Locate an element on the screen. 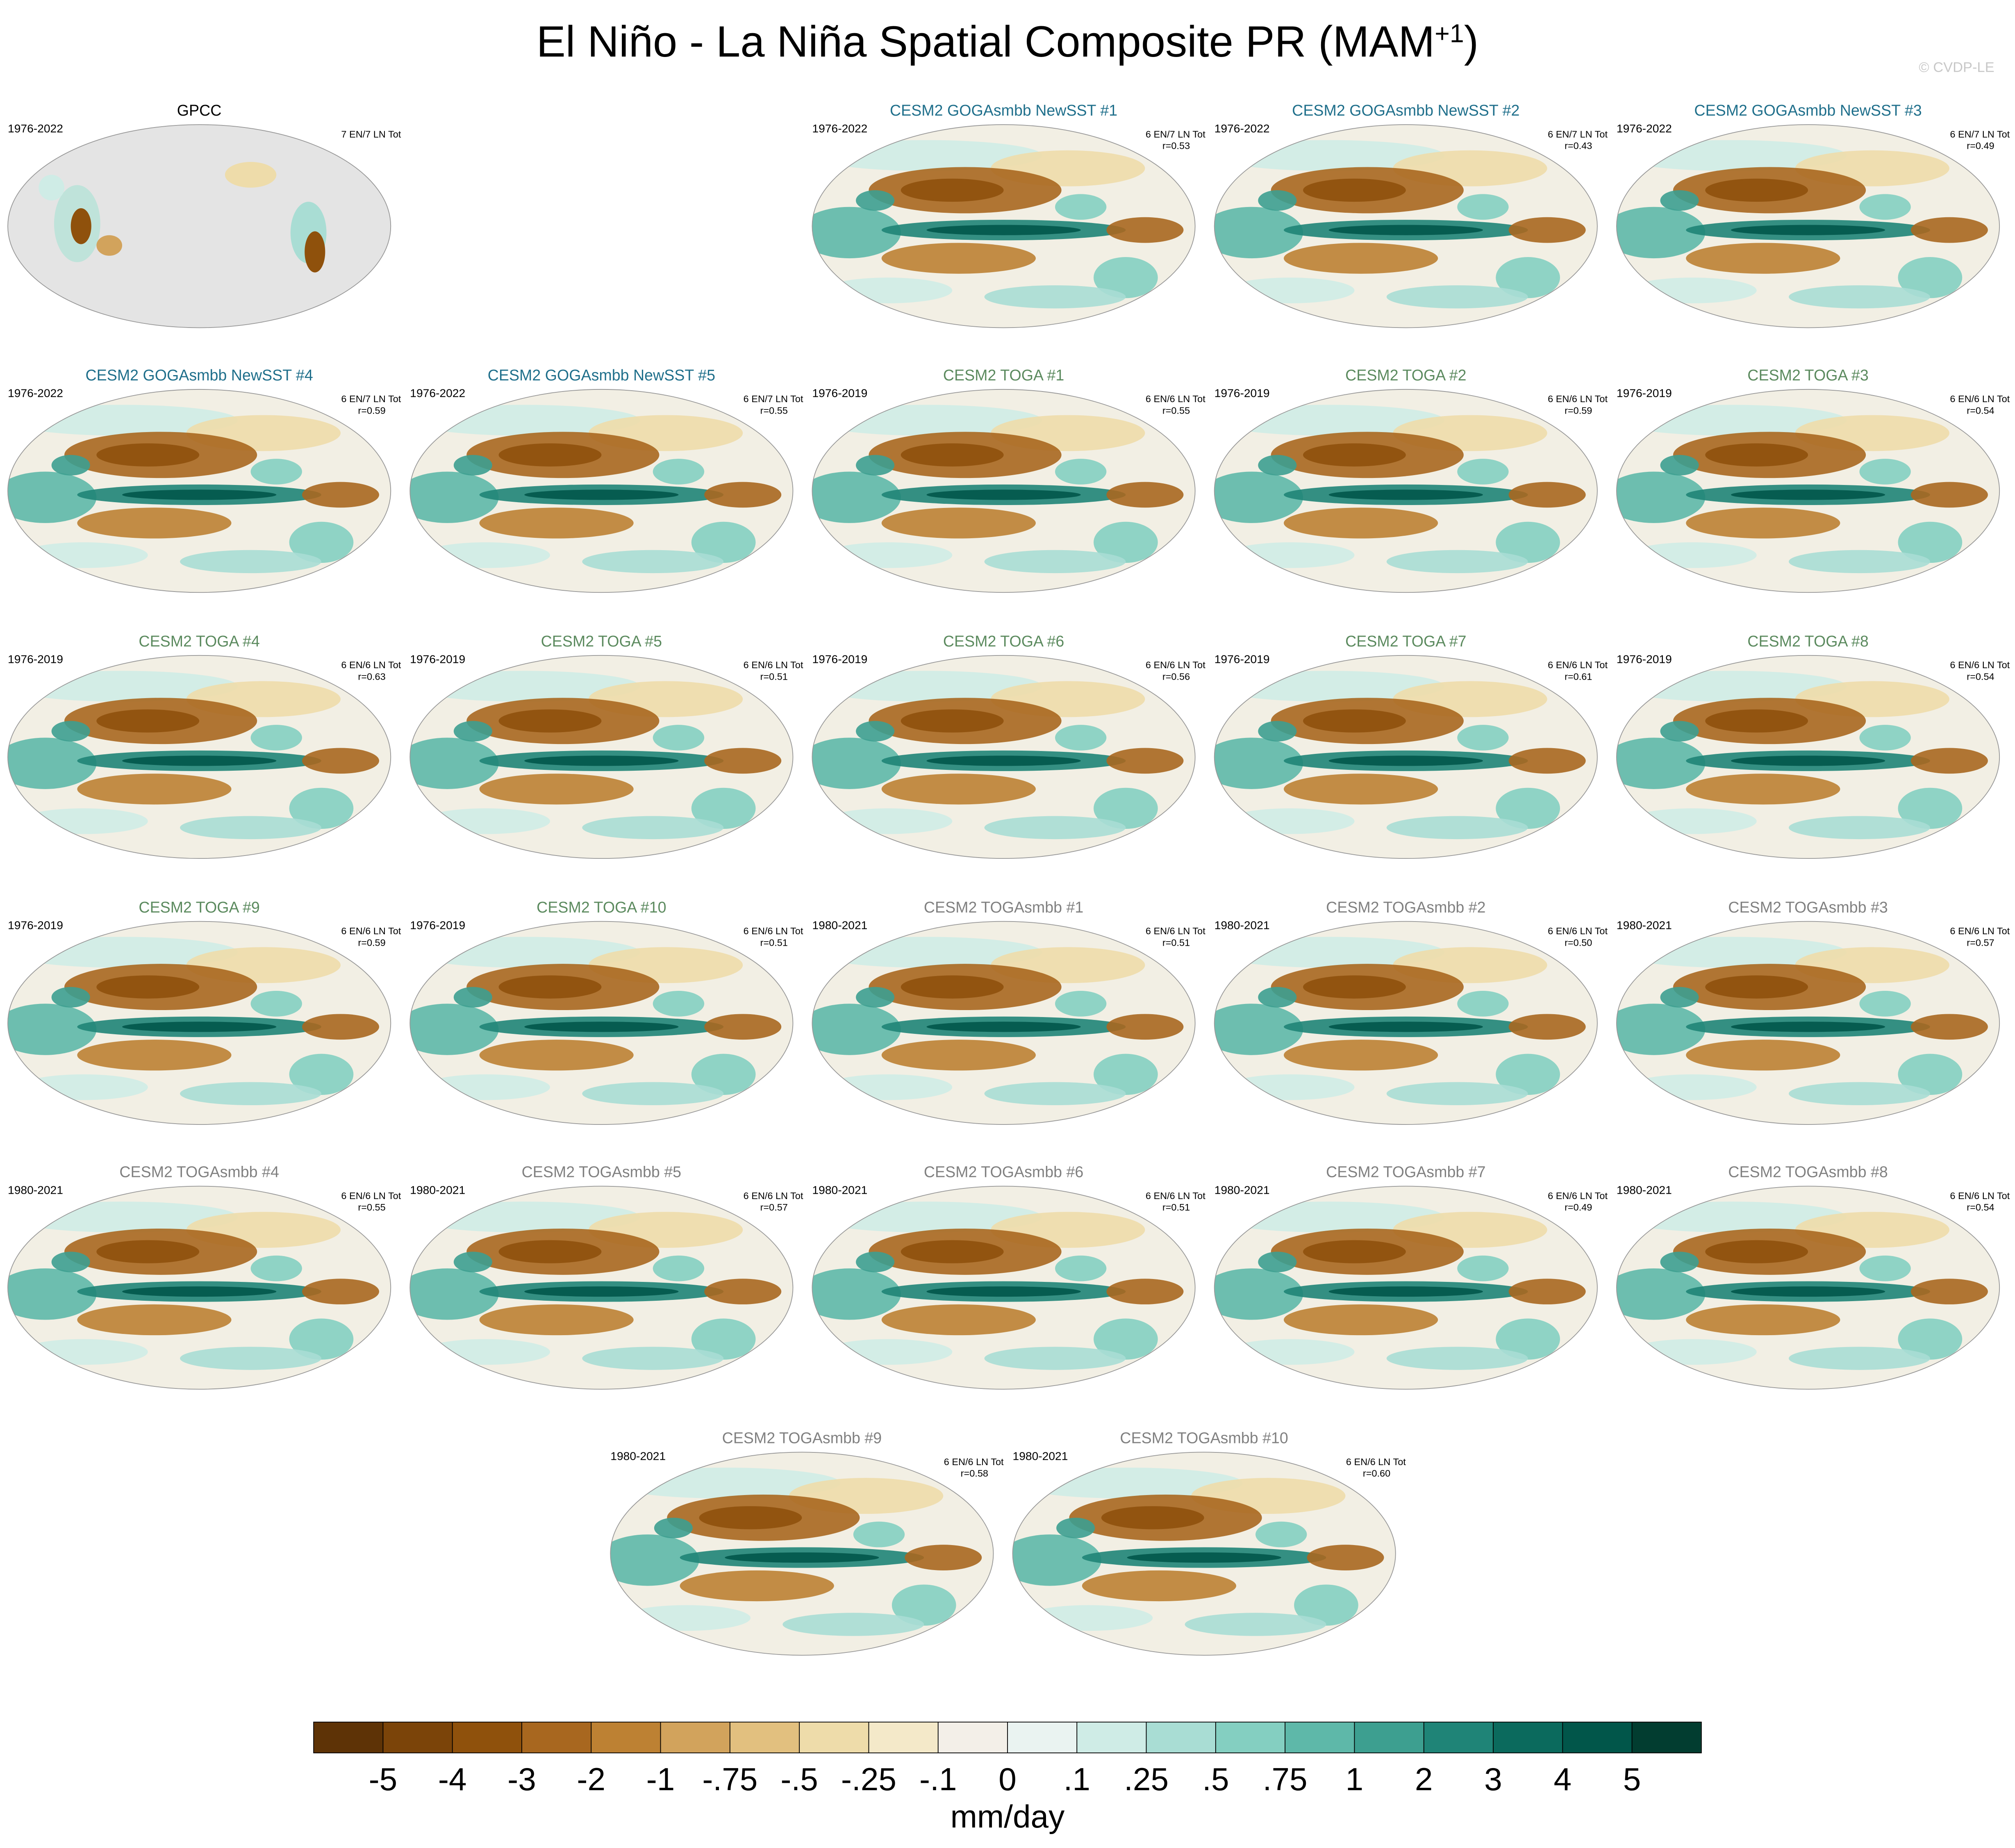 This screenshot has height=1848, width=2015. panel-title: CESM2 TOGA #4 is located at coordinates (199, 641).